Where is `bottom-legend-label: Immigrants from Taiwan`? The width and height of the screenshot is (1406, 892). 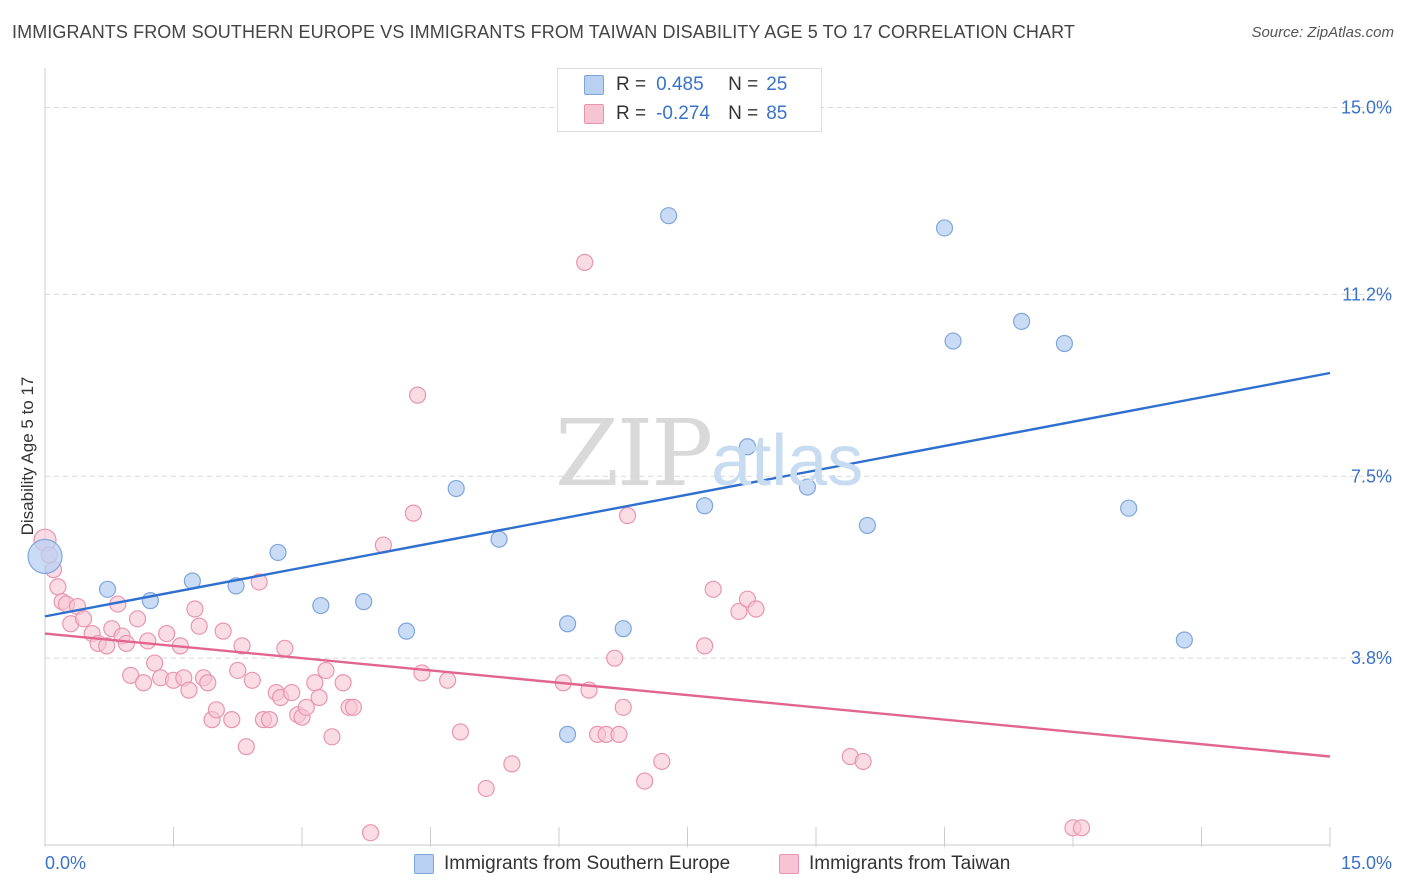 bottom-legend-label: Immigrants from Taiwan is located at coordinates (910, 863).